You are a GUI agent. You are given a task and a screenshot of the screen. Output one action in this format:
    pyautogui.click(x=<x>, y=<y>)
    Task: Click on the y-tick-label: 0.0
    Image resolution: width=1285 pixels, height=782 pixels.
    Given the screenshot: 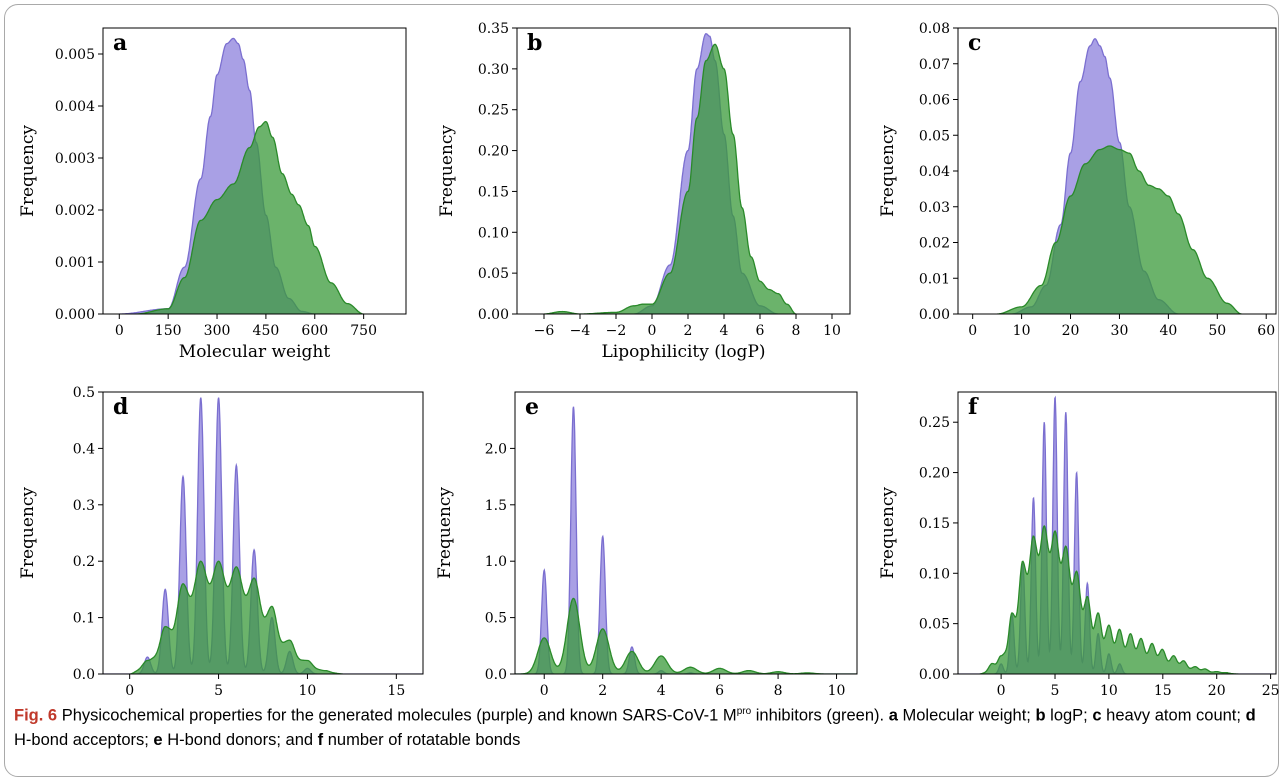 What is the action you would take?
    pyautogui.click(x=496, y=675)
    